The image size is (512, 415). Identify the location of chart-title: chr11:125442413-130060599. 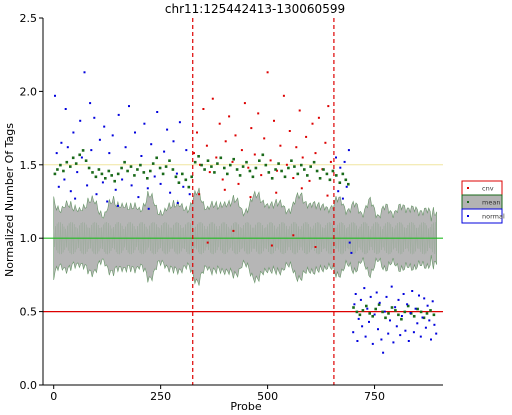
(255, 9).